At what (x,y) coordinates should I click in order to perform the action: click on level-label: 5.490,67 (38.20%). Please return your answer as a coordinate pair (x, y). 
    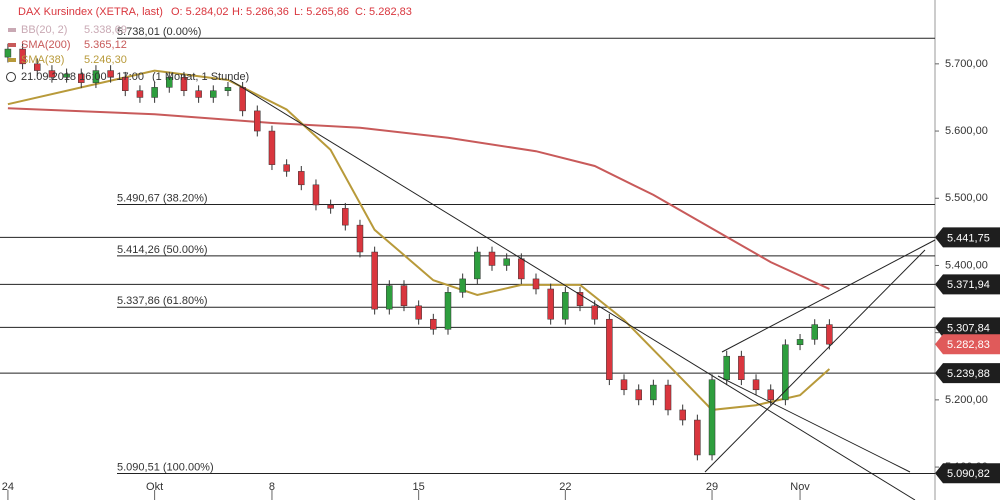
    Looking at the image, I should click on (162, 198).